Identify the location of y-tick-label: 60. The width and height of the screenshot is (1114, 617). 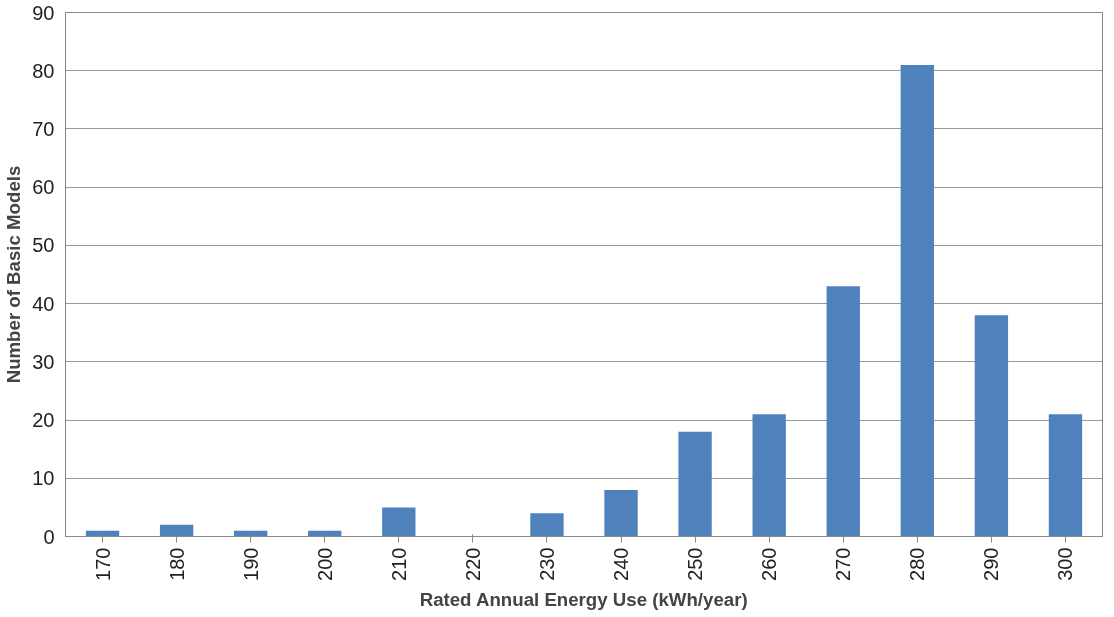
(43, 187).